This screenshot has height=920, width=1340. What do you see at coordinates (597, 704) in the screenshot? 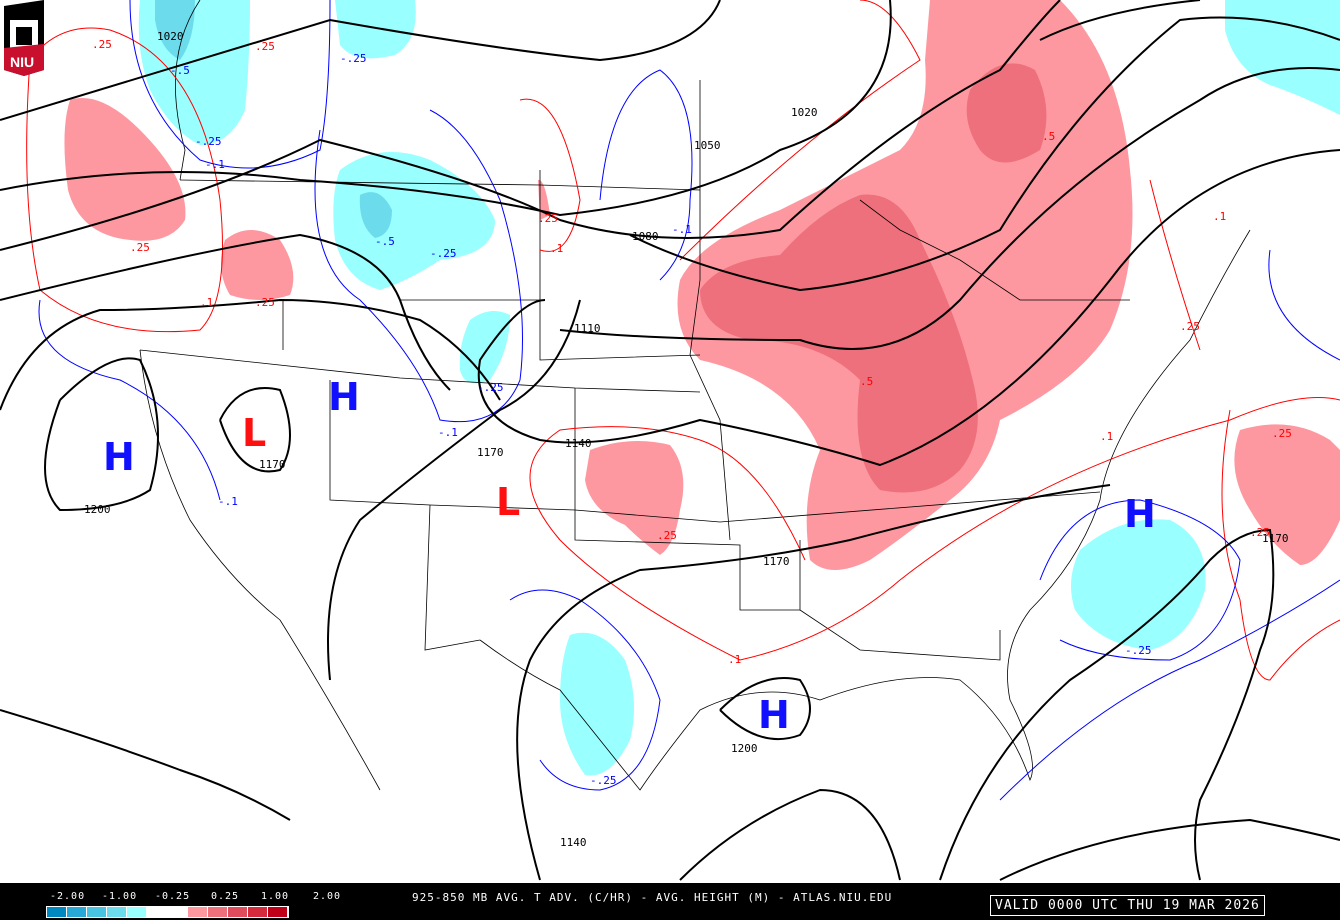
I see `cold-fill-texas` at bounding box center [597, 704].